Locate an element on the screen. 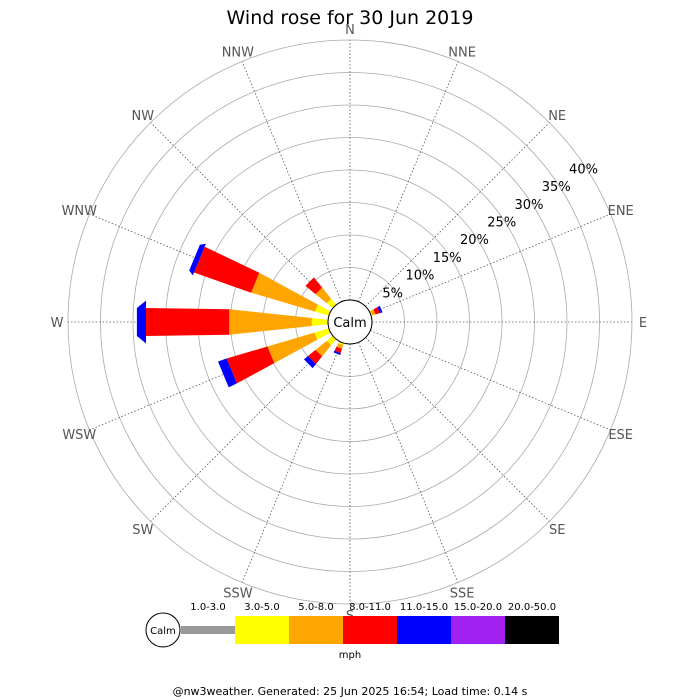 The image size is (700, 700). calm-label: Calm is located at coordinates (349, 323).